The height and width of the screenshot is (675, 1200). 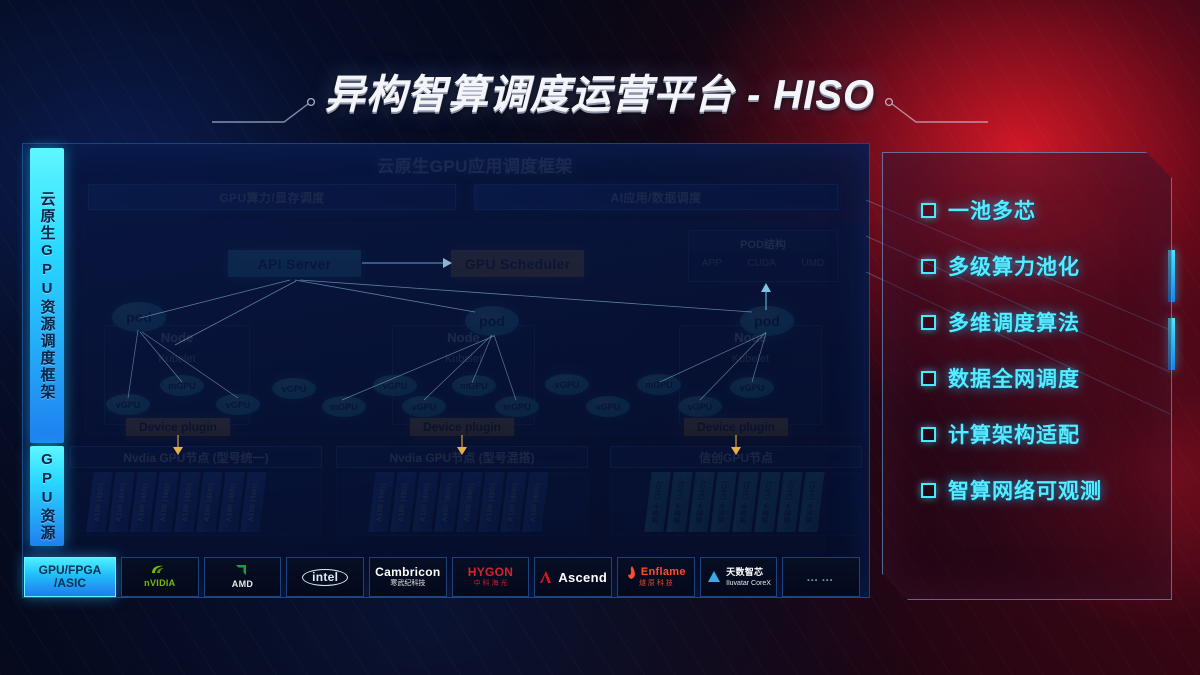 I want to click on vendor-iluvatar: 天数智芯 Iluvatar CoreX, so click(x=738, y=577).